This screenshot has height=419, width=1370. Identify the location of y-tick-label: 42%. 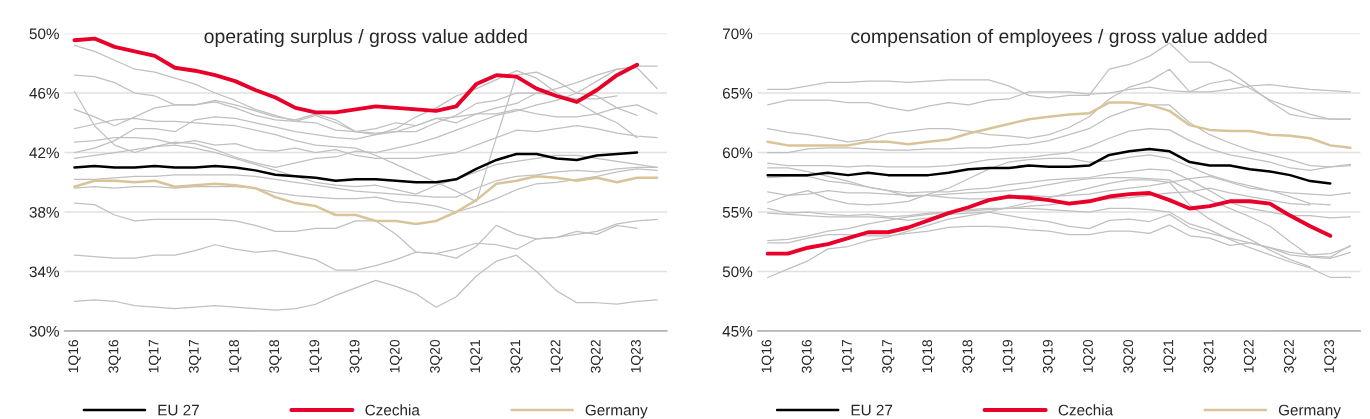
(44, 153).